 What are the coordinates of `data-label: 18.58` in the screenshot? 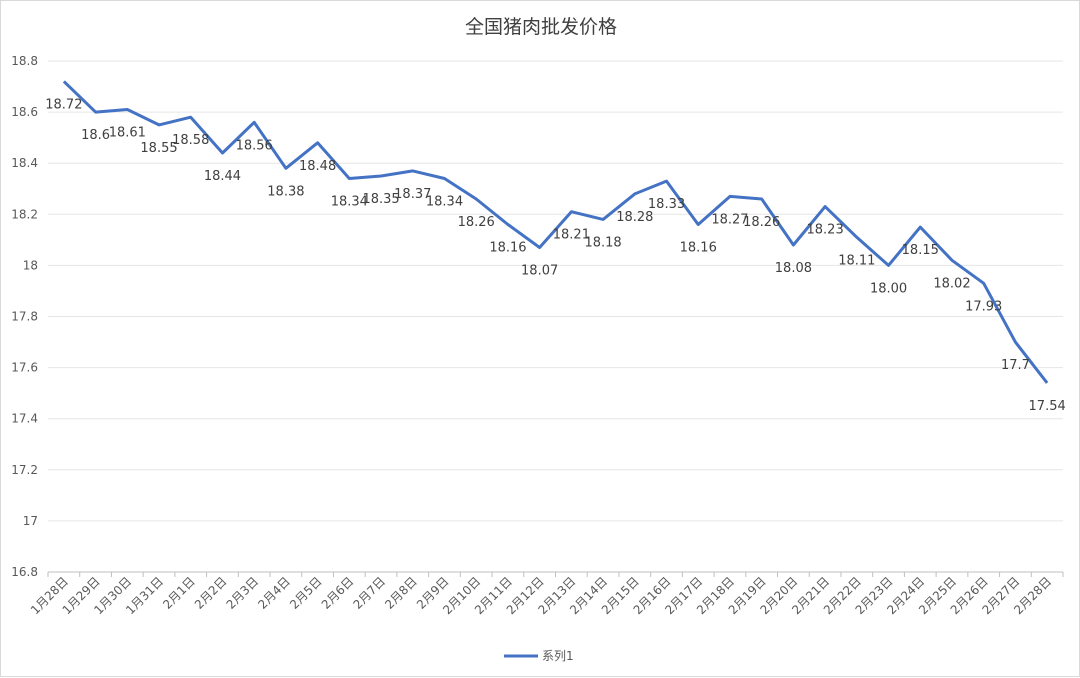 It's located at (190, 140).